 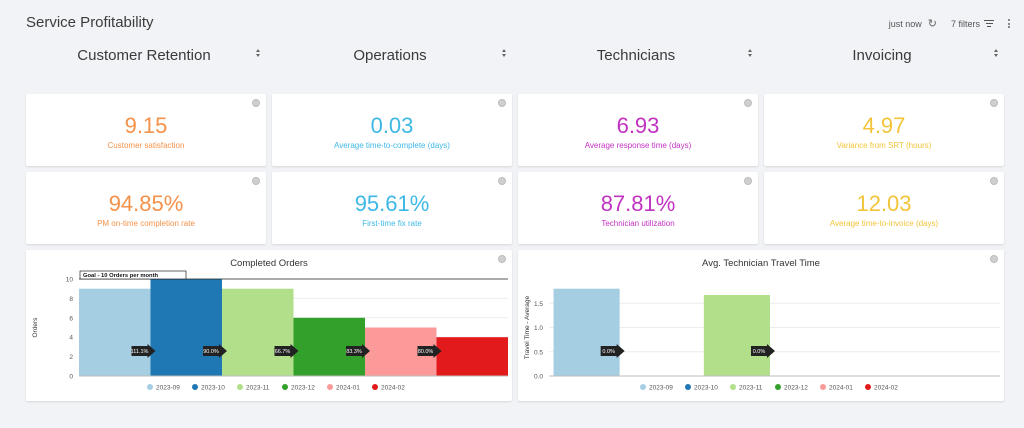 I want to click on chart-title: Avg. Technician Travel Time, so click(x=761, y=263).